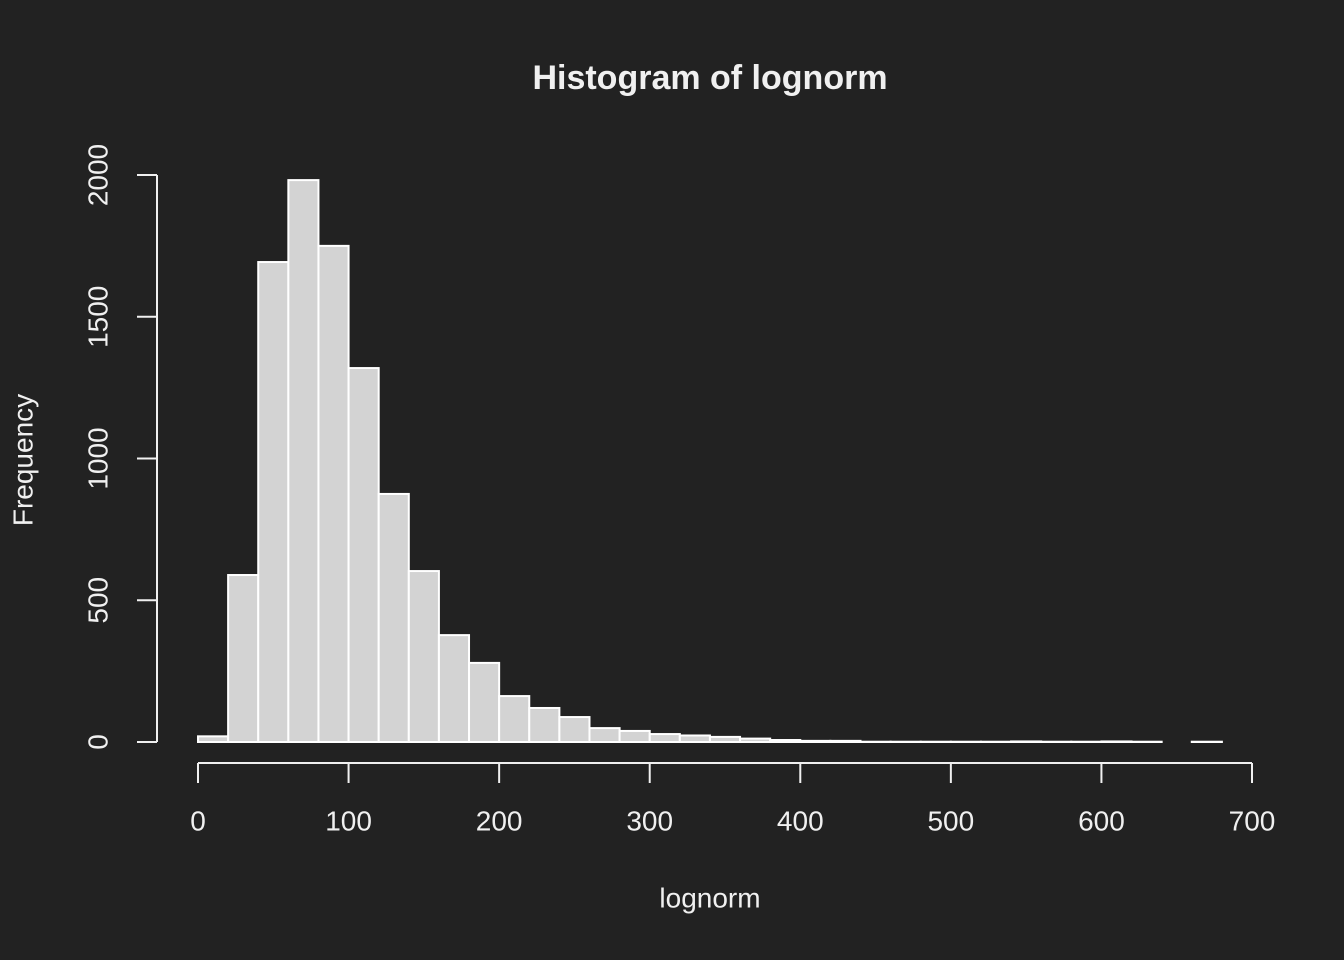 The height and width of the screenshot is (960, 1344). I want to click on y-tick-label: 1500, so click(97, 317).